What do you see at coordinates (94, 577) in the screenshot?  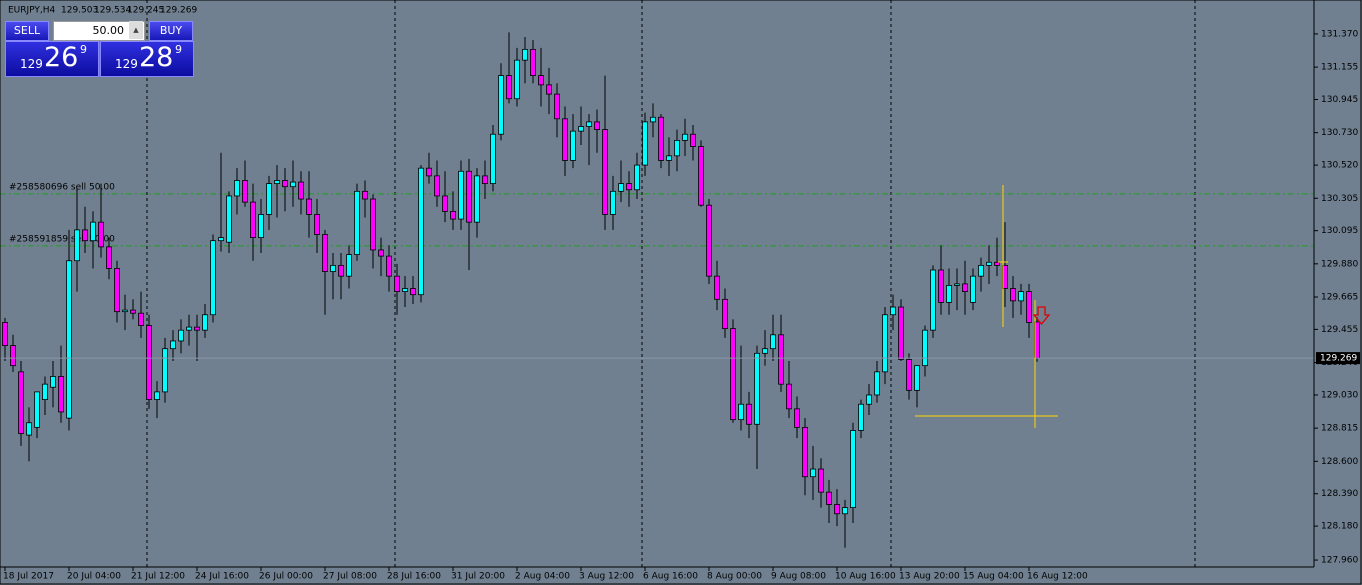 I see `x-tick-label: 20 Jul 04:00` at bounding box center [94, 577].